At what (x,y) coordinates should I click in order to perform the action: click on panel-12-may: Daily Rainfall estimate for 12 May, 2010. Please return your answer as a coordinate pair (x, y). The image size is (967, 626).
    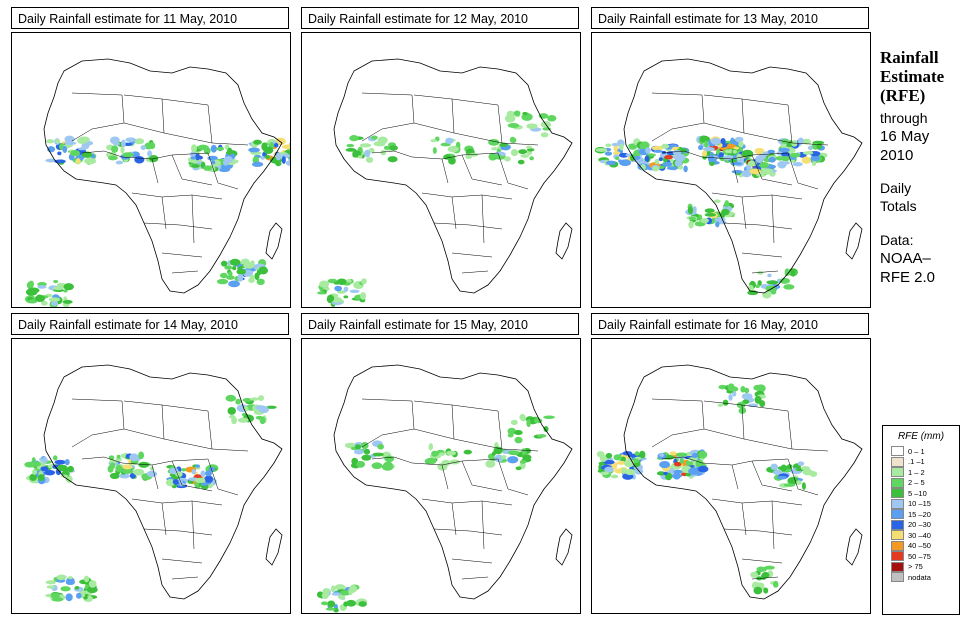
    Looking at the image, I should click on (441, 157).